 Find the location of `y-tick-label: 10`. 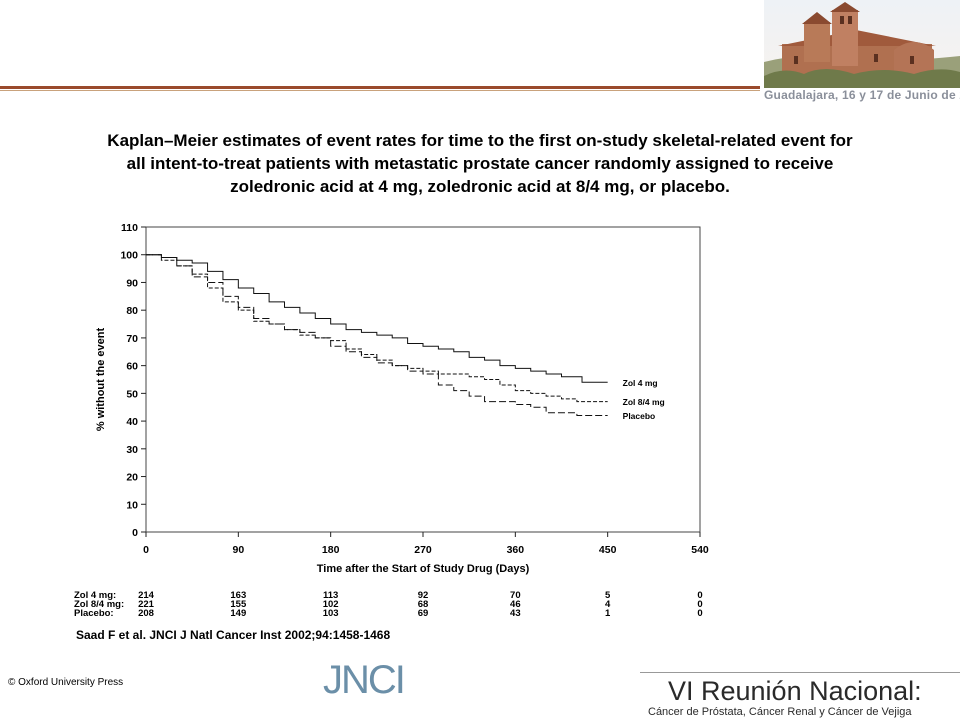

y-tick-label: 10 is located at coordinates (132, 505).